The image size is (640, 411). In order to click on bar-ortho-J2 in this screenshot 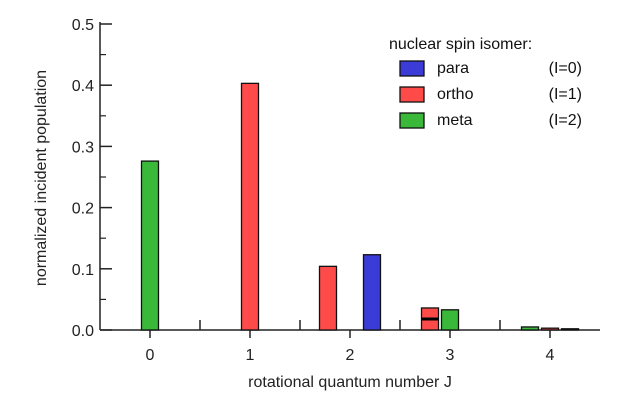, I will do `click(328, 298)`.